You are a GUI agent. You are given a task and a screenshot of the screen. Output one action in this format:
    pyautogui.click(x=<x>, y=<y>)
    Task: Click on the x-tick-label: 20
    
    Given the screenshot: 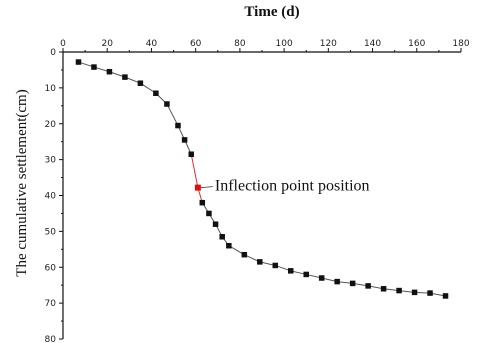 What is the action you would take?
    pyautogui.click(x=107, y=44)
    